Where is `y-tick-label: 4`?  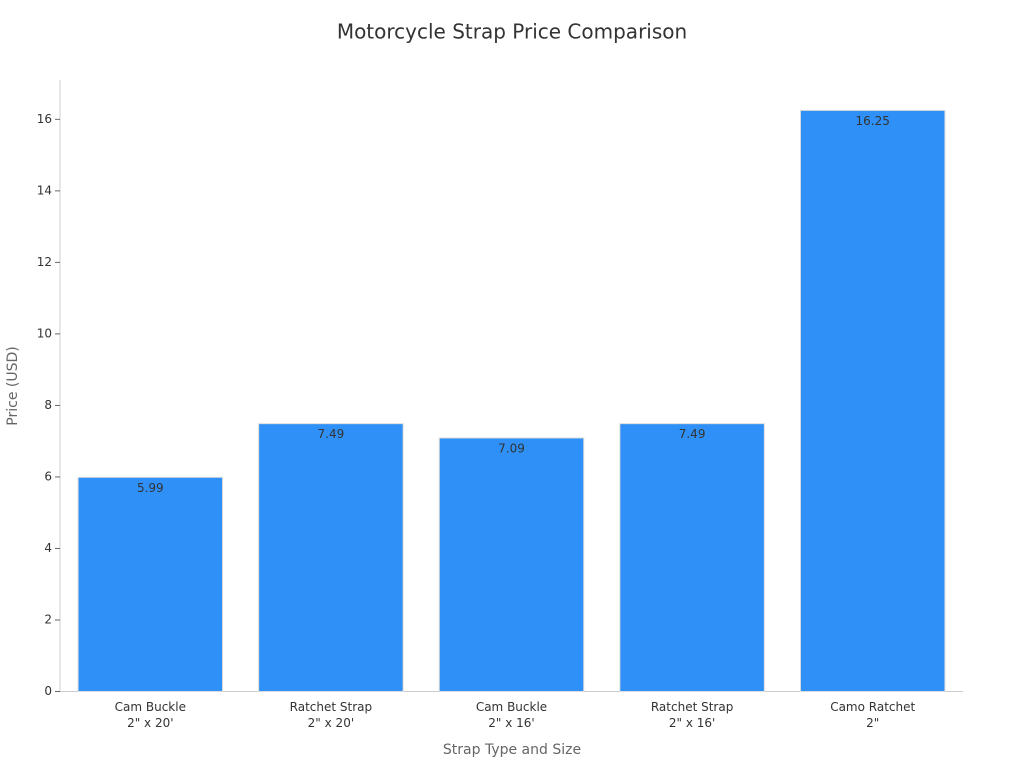
y-tick-label: 4 is located at coordinates (48, 548).